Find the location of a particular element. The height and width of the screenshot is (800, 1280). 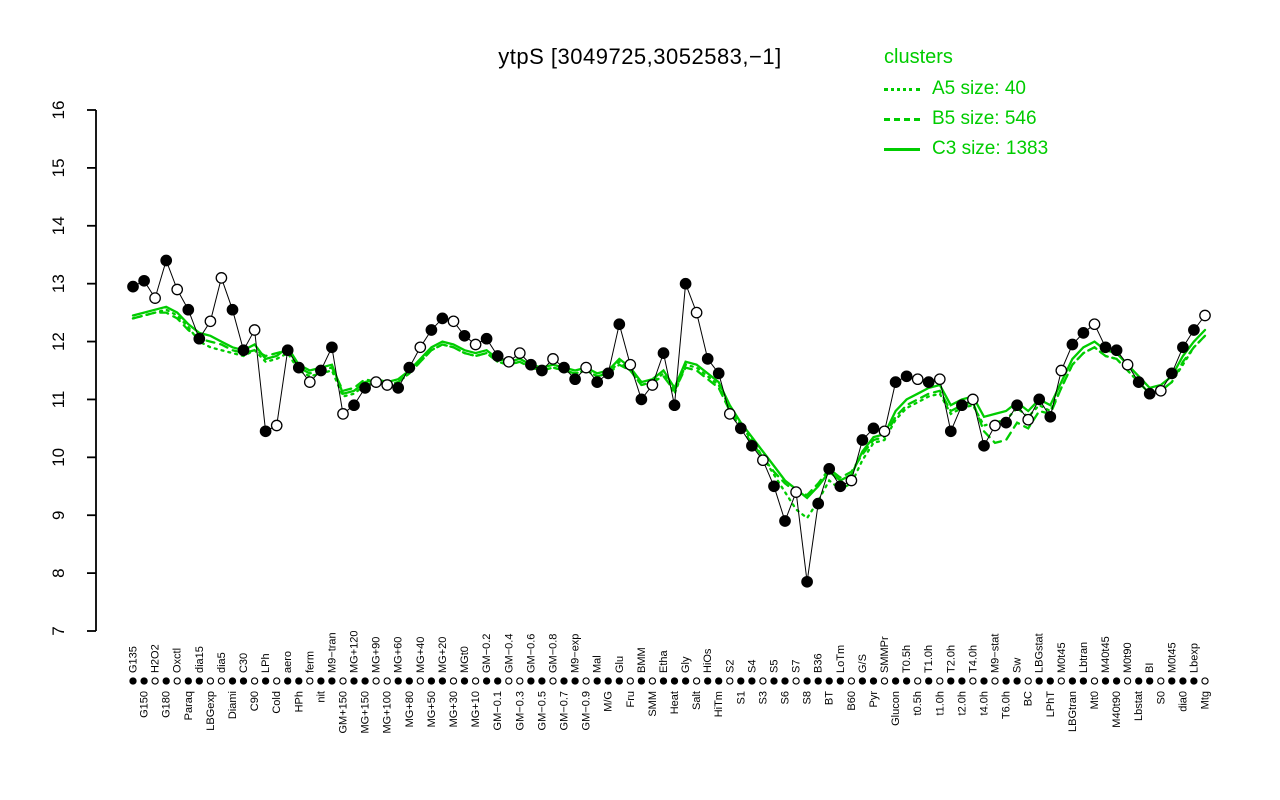

y-axis-tick-label: 10 is located at coordinates (58, 457).